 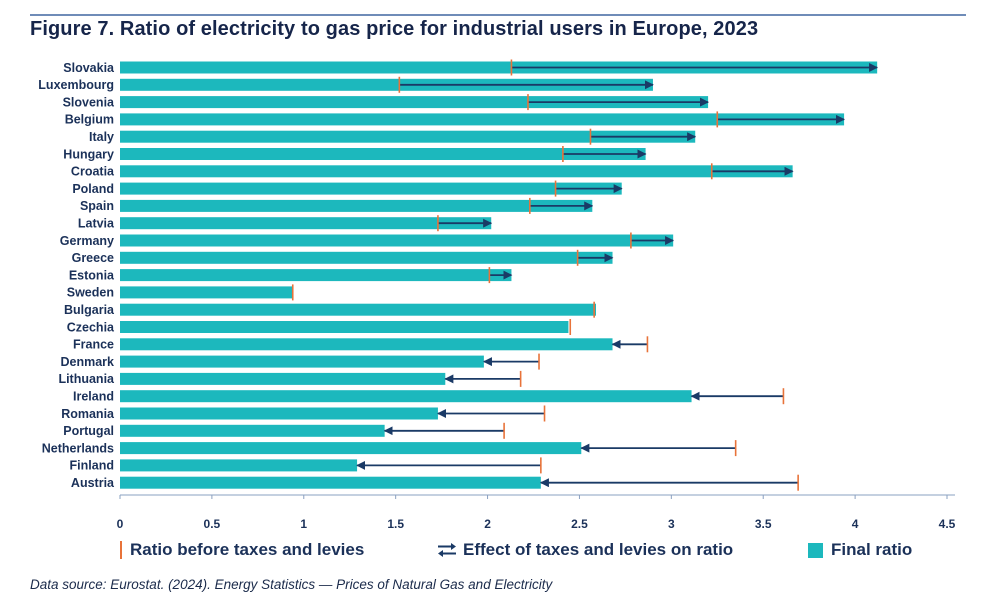 What do you see at coordinates (487, 524) in the screenshot?
I see `x-tick-label: 2` at bounding box center [487, 524].